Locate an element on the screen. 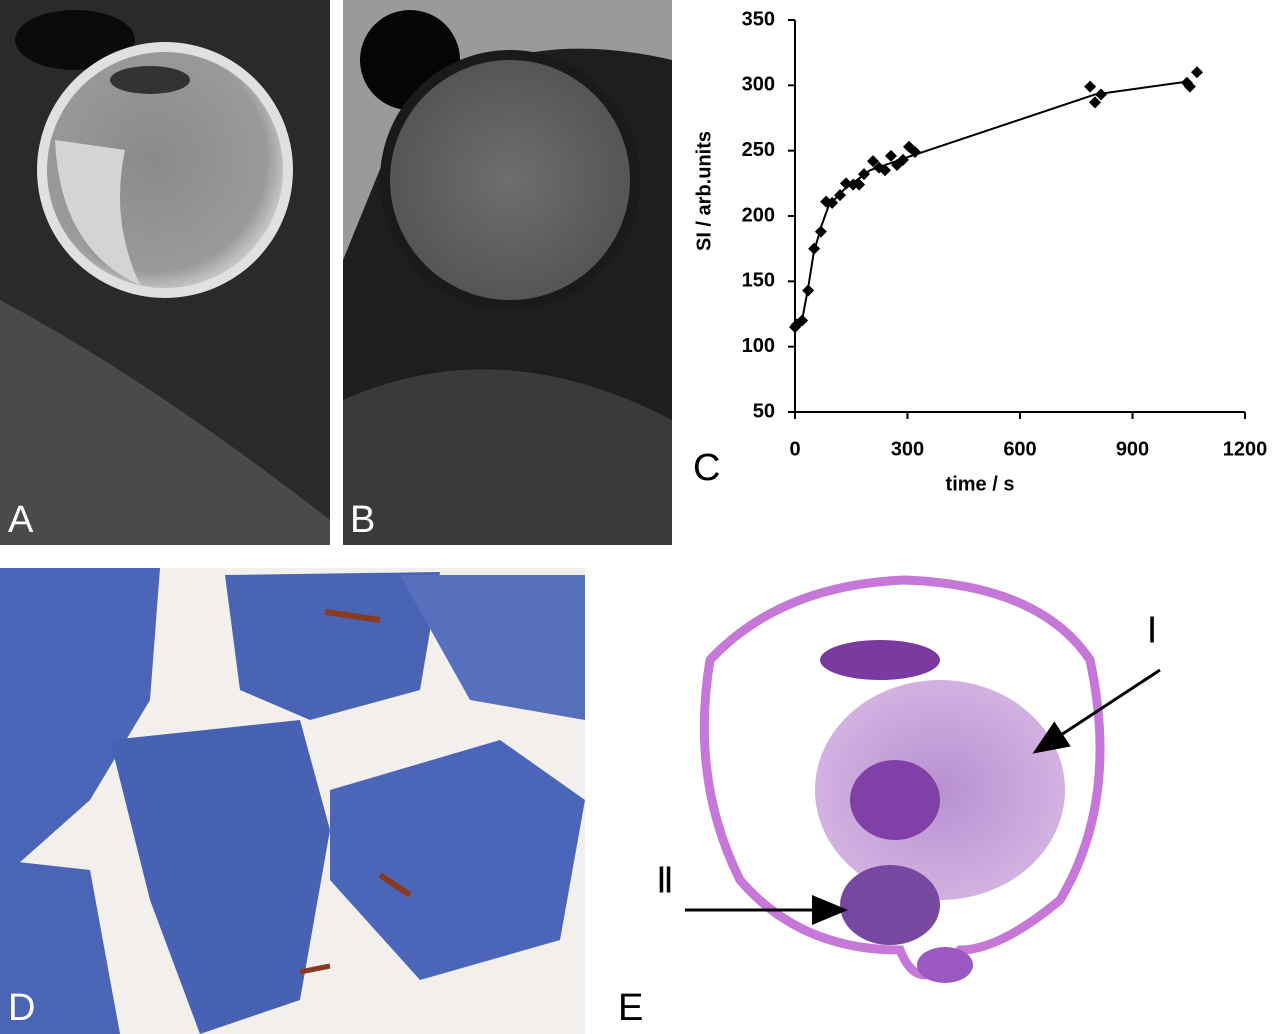 This screenshot has height=1034, width=1280. y-tick-label: 300 is located at coordinates (758, 85).